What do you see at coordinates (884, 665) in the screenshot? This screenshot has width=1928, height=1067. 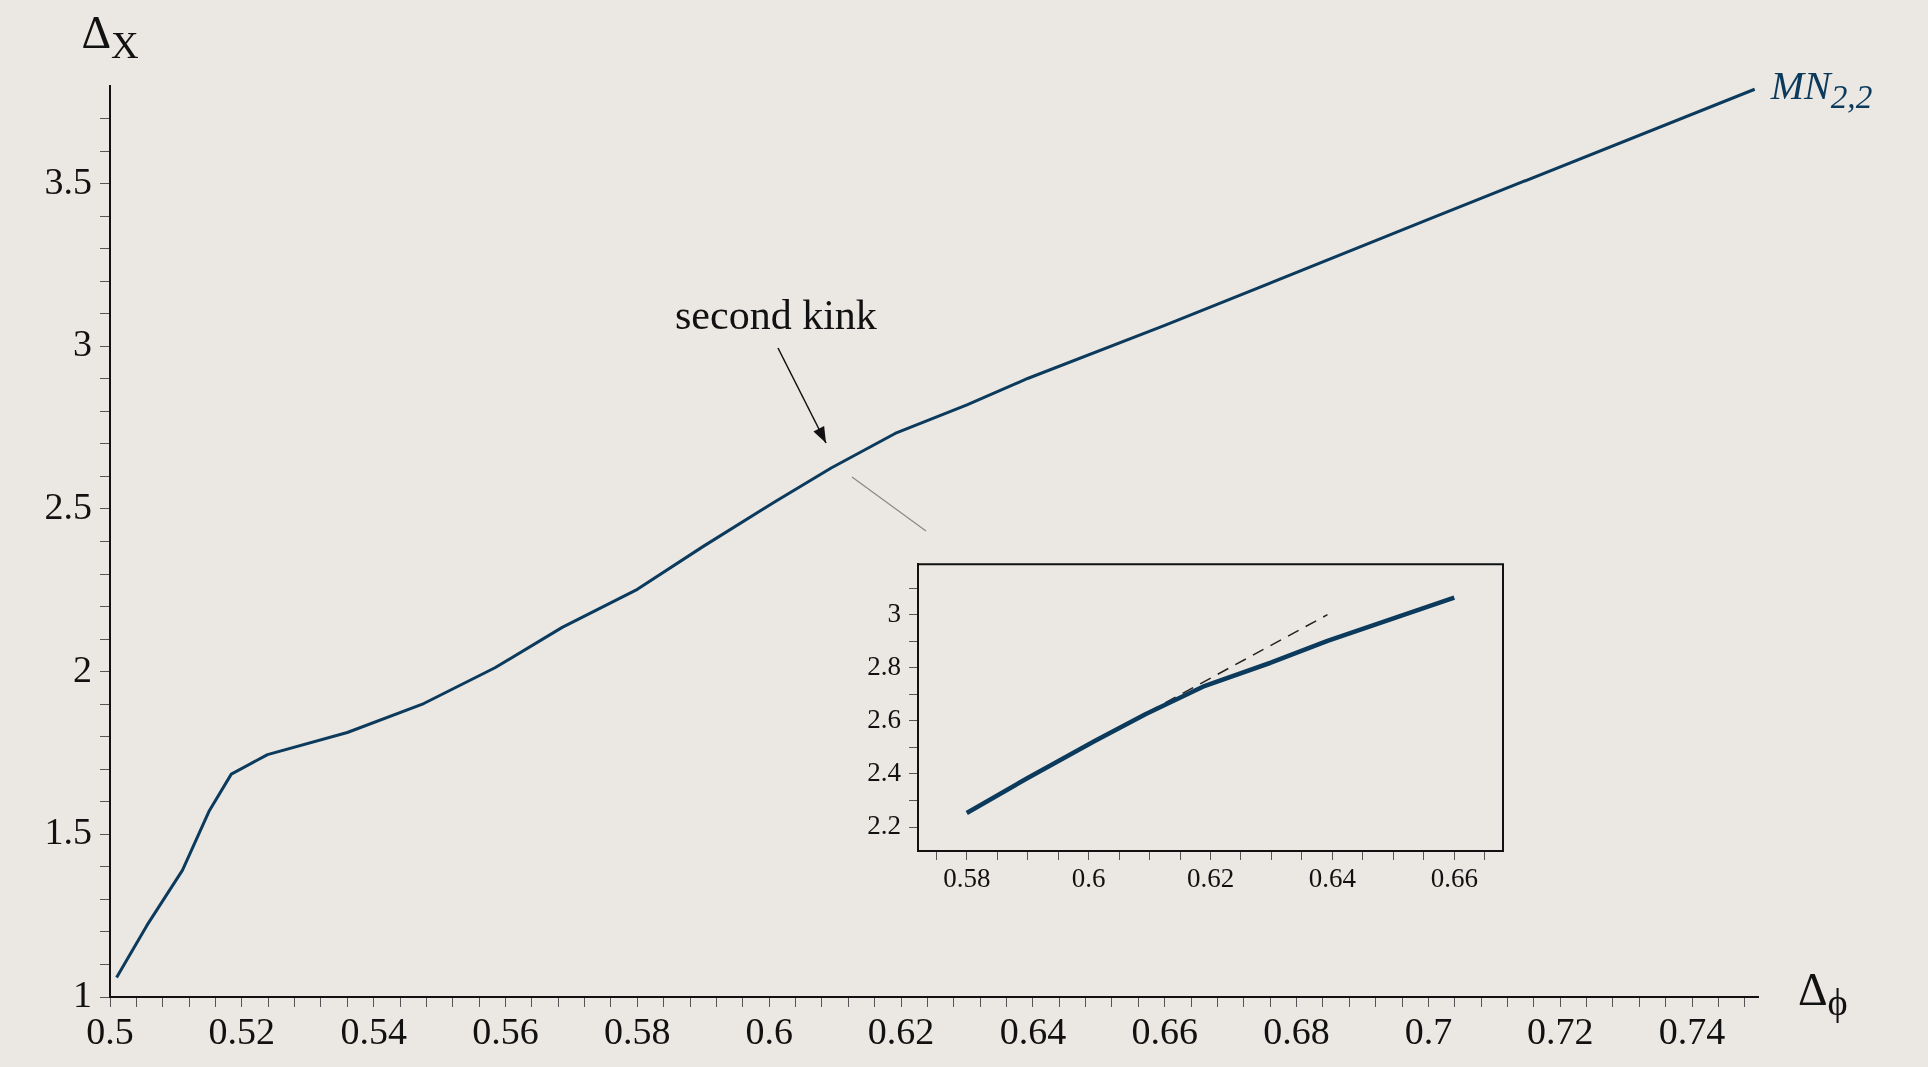 I see `y-tick-label: 2.8` at bounding box center [884, 665].